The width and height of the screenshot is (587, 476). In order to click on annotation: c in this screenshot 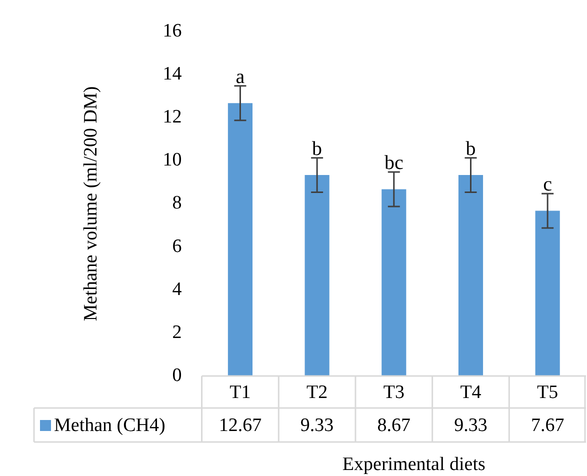, I will do `click(547, 185)`.